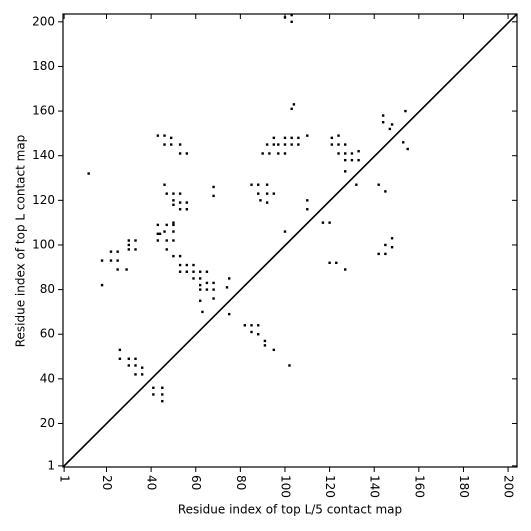 This screenshot has height=531, width=531. What do you see at coordinates (43, 244) in the screenshot?
I see `y-tick-label: 100` at bounding box center [43, 244].